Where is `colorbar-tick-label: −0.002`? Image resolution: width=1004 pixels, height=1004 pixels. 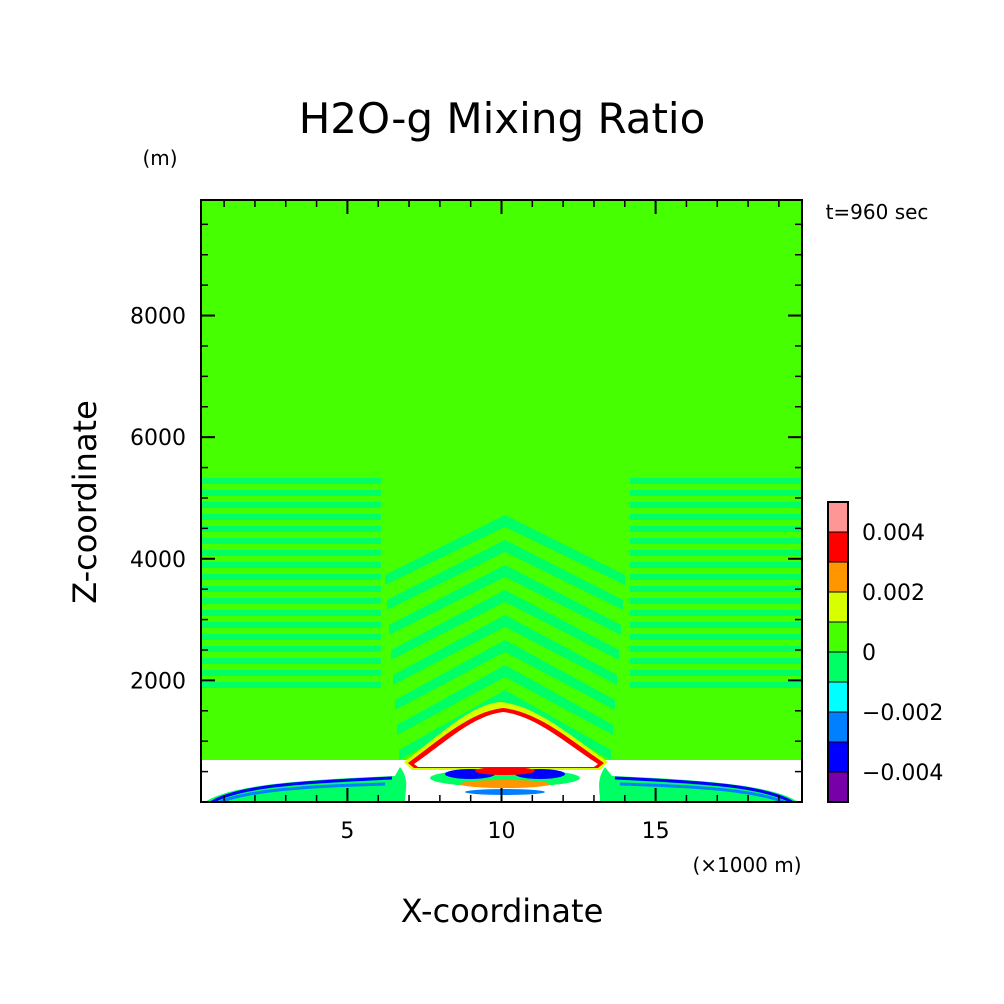
colorbar-tick-label: −0.002 is located at coordinates (902, 713).